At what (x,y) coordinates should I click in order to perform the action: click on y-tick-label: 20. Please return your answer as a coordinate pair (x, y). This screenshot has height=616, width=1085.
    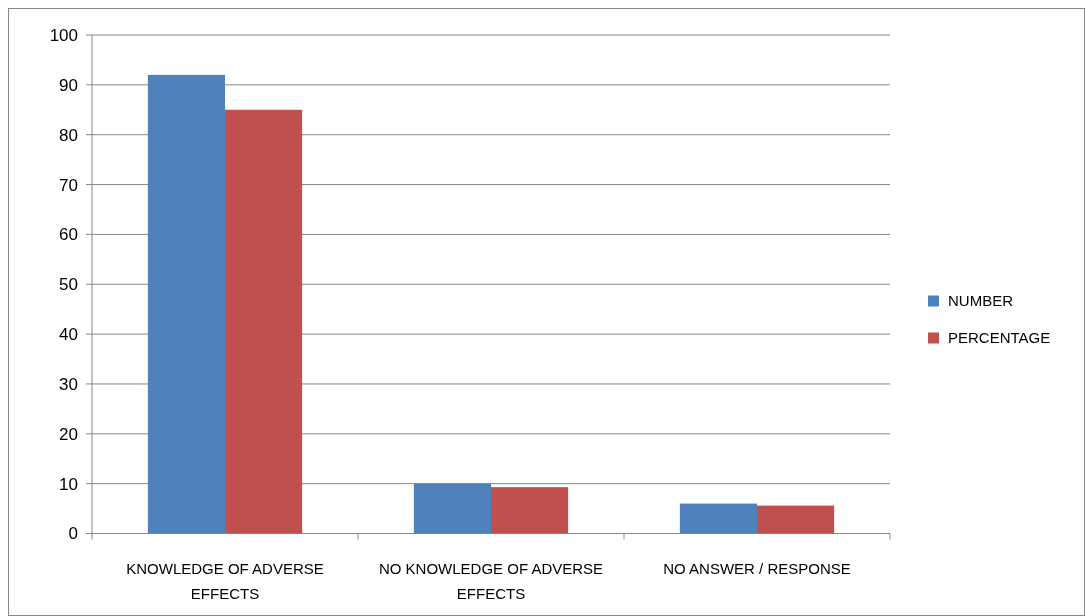
    Looking at the image, I should click on (68, 434).